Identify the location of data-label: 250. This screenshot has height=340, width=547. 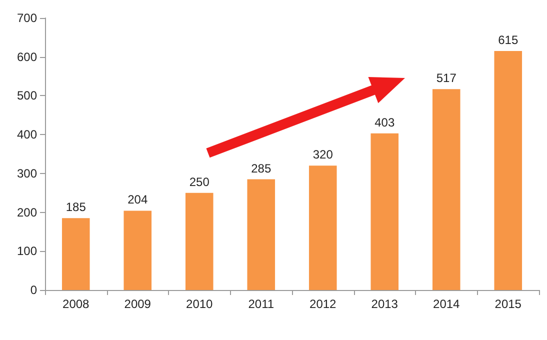
(199, 181).